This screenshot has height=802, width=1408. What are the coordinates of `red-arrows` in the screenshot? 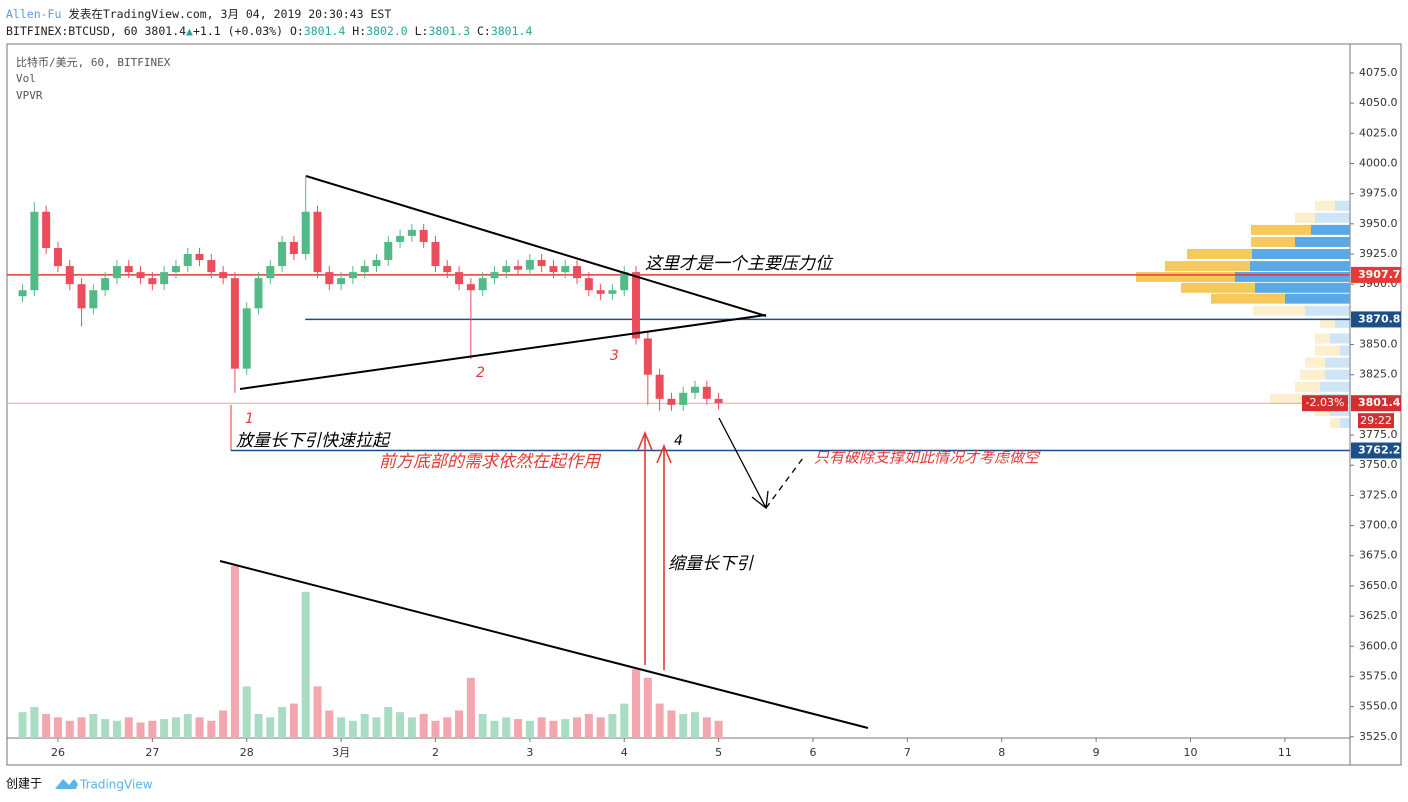 It's located at (654, 550).